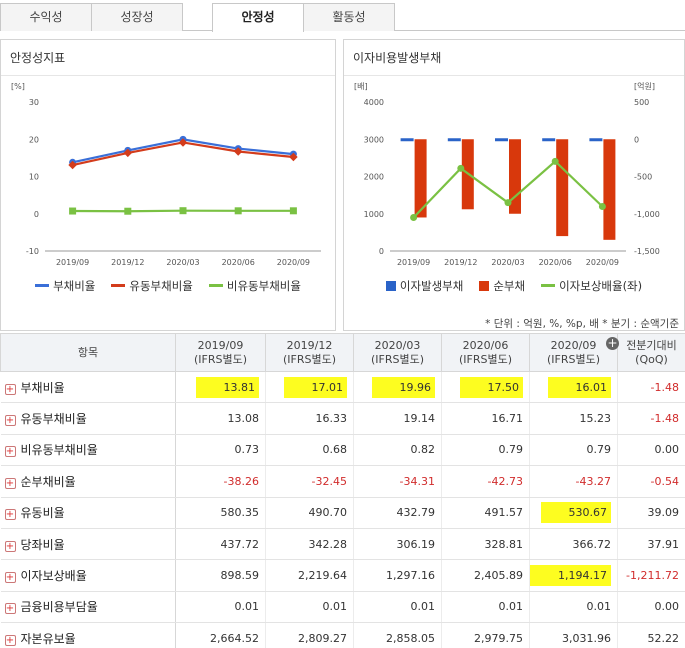  I want to click on table-cell: 19.96, so click(397, 387).